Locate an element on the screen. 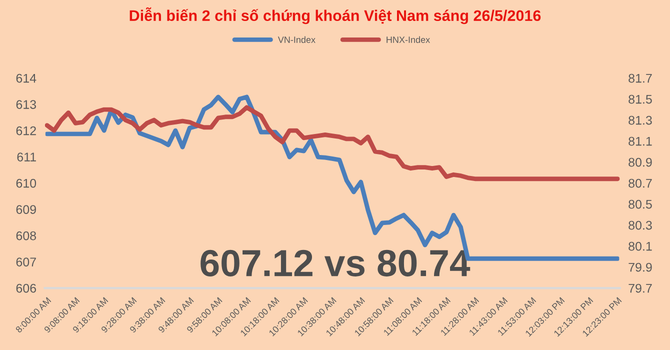 Image resolution: width=670 pixels, height=350 pixels. legend-label: HNX-Index is located at coordinates (408, 39).